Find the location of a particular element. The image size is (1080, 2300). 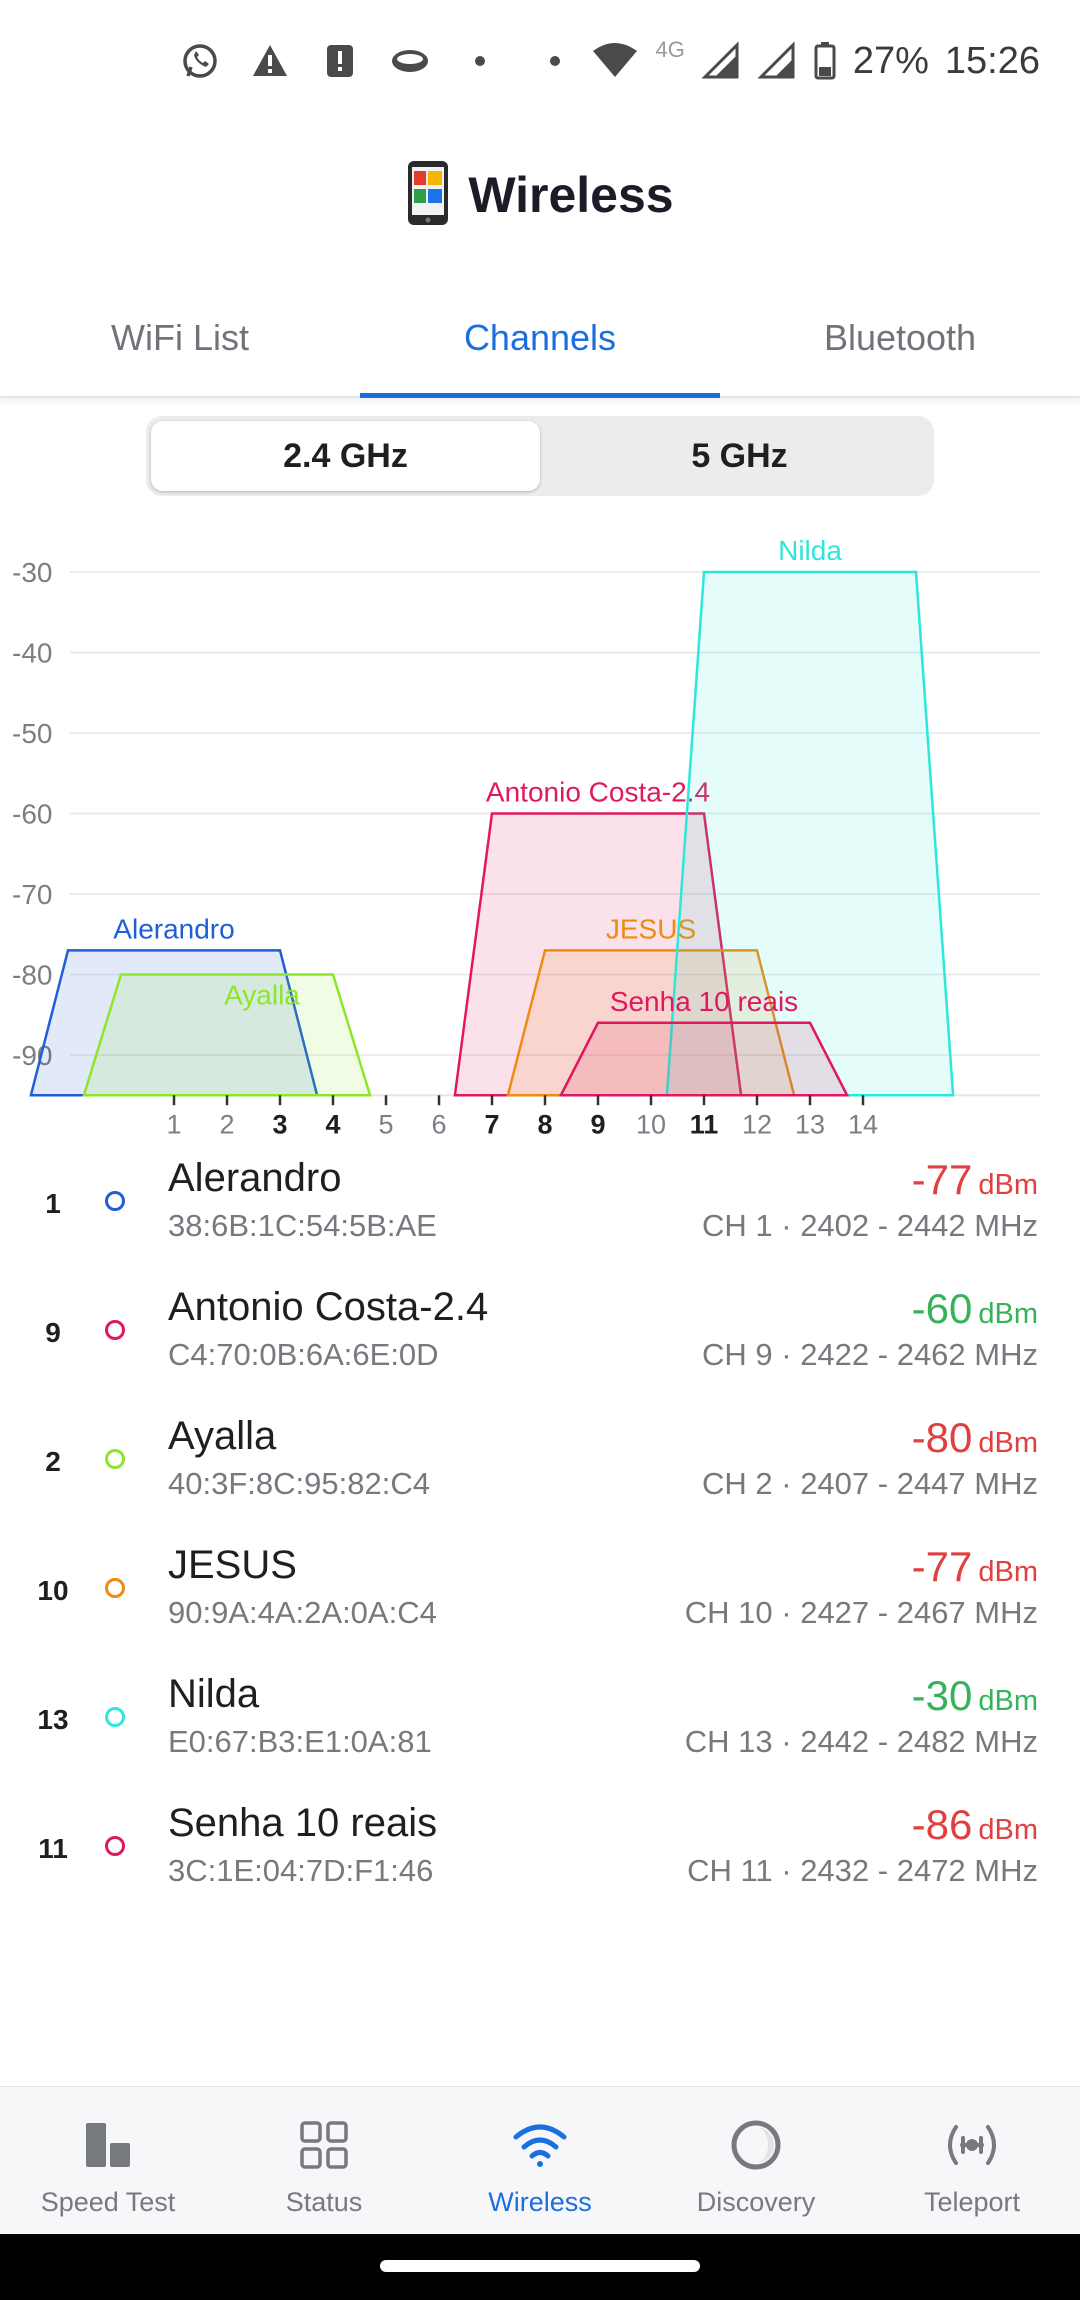

y-tick-label: -80 is located at coordinates (32, 975).